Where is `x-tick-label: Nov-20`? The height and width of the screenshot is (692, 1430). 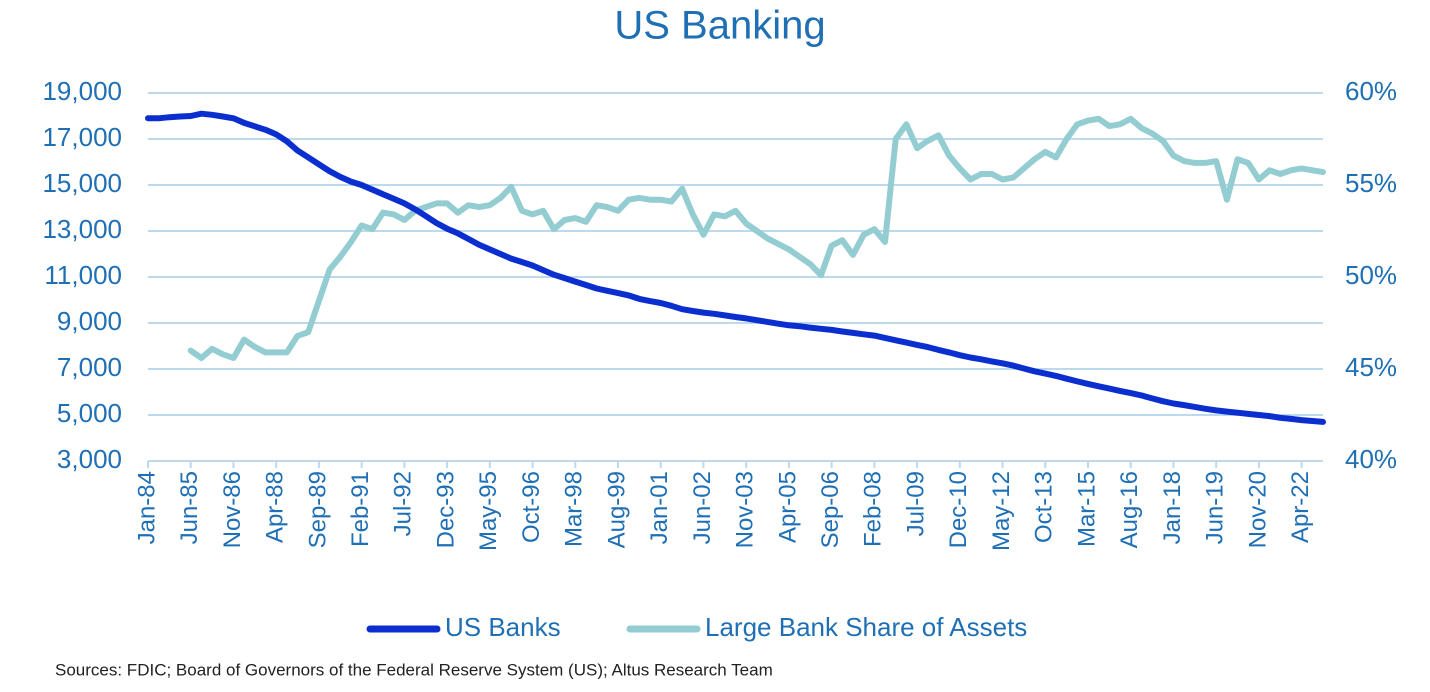
x-tick-label: Nov-20 is located at coordinates (1257, 509).